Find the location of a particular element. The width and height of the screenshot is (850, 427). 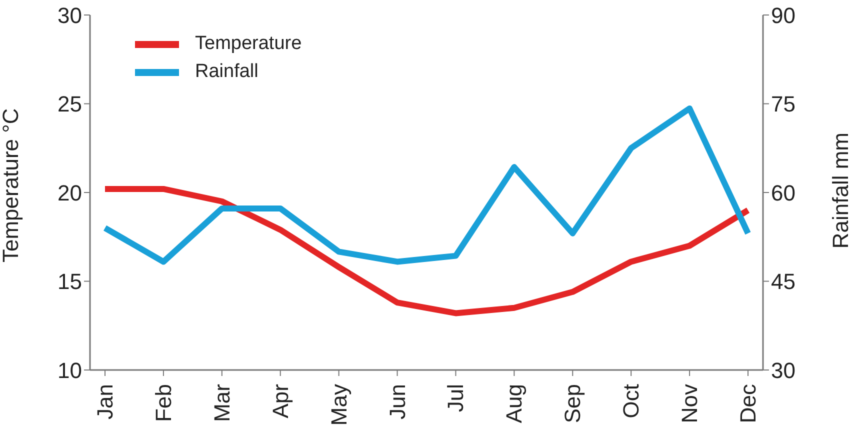

y-tick-label: 25 is located at coordinates (70, 104).